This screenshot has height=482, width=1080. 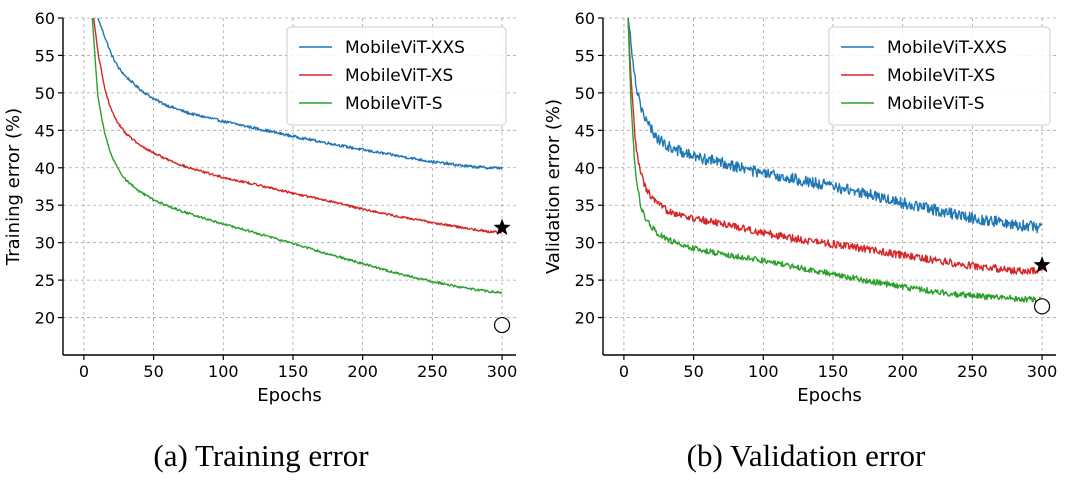 I want to click on series-line-mobilevit-xxs, so click(x=300, y=94).